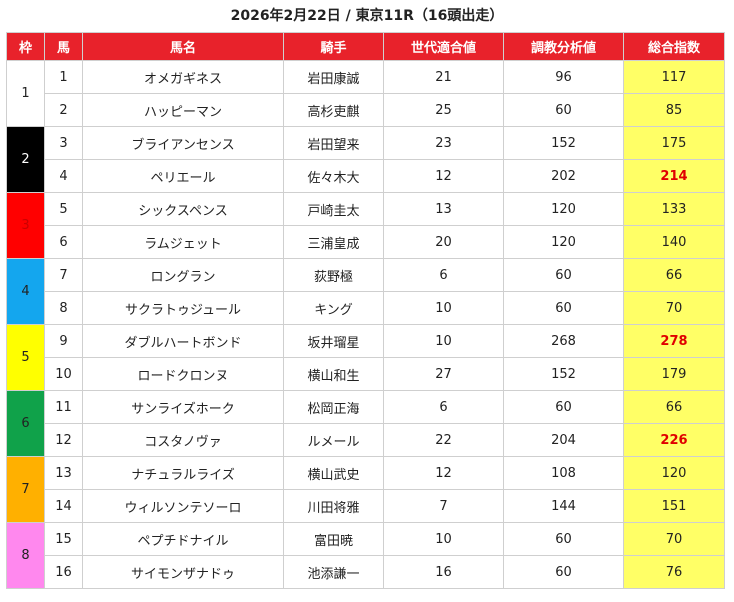  What do you see at coordinates (25, 555) in the screenshot?
I see `waku-cell: 8` at bounding box center [25, 555].